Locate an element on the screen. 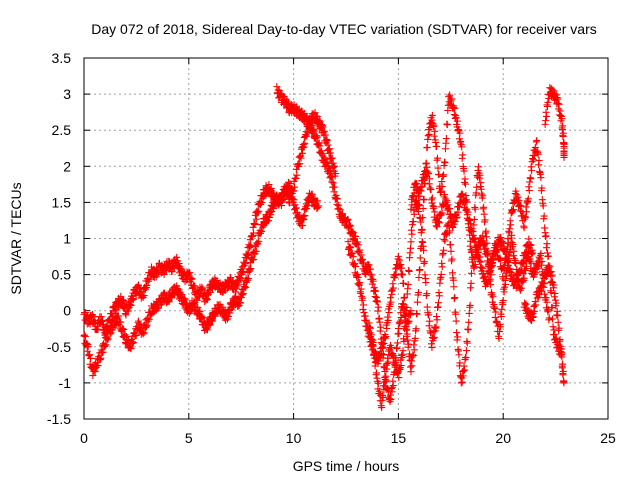 This screenshot has height=480, width=640. y-tick-label: 2 is located at coordinates (67, 166).